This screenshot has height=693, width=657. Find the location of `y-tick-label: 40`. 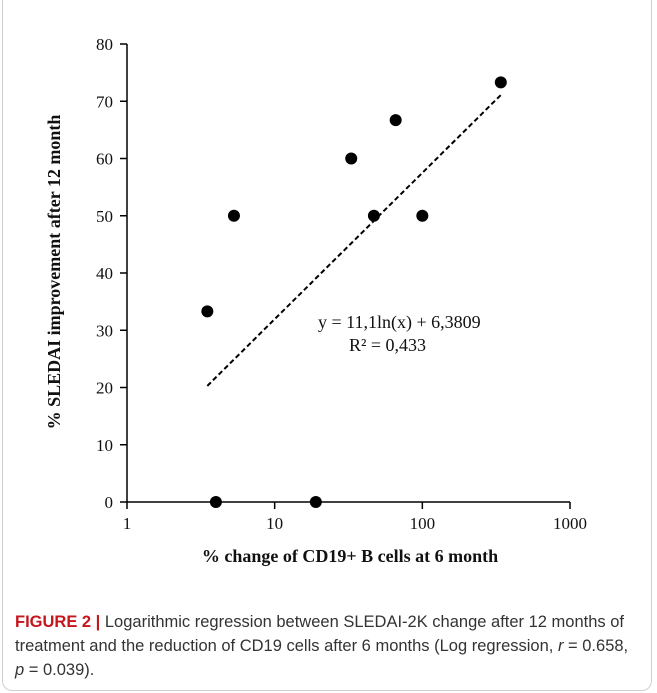

y-tick-label: 40 is located at coordinates (104, 273).